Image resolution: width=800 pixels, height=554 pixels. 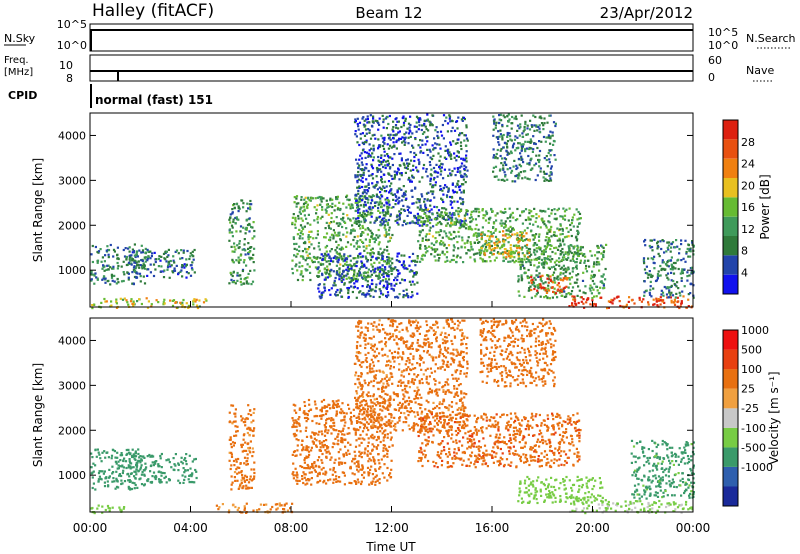 What do you see at coordinates (748, 164) in the screenshot?
I see `colorbar-tick-label: 24` at bounding box center [748, 164].